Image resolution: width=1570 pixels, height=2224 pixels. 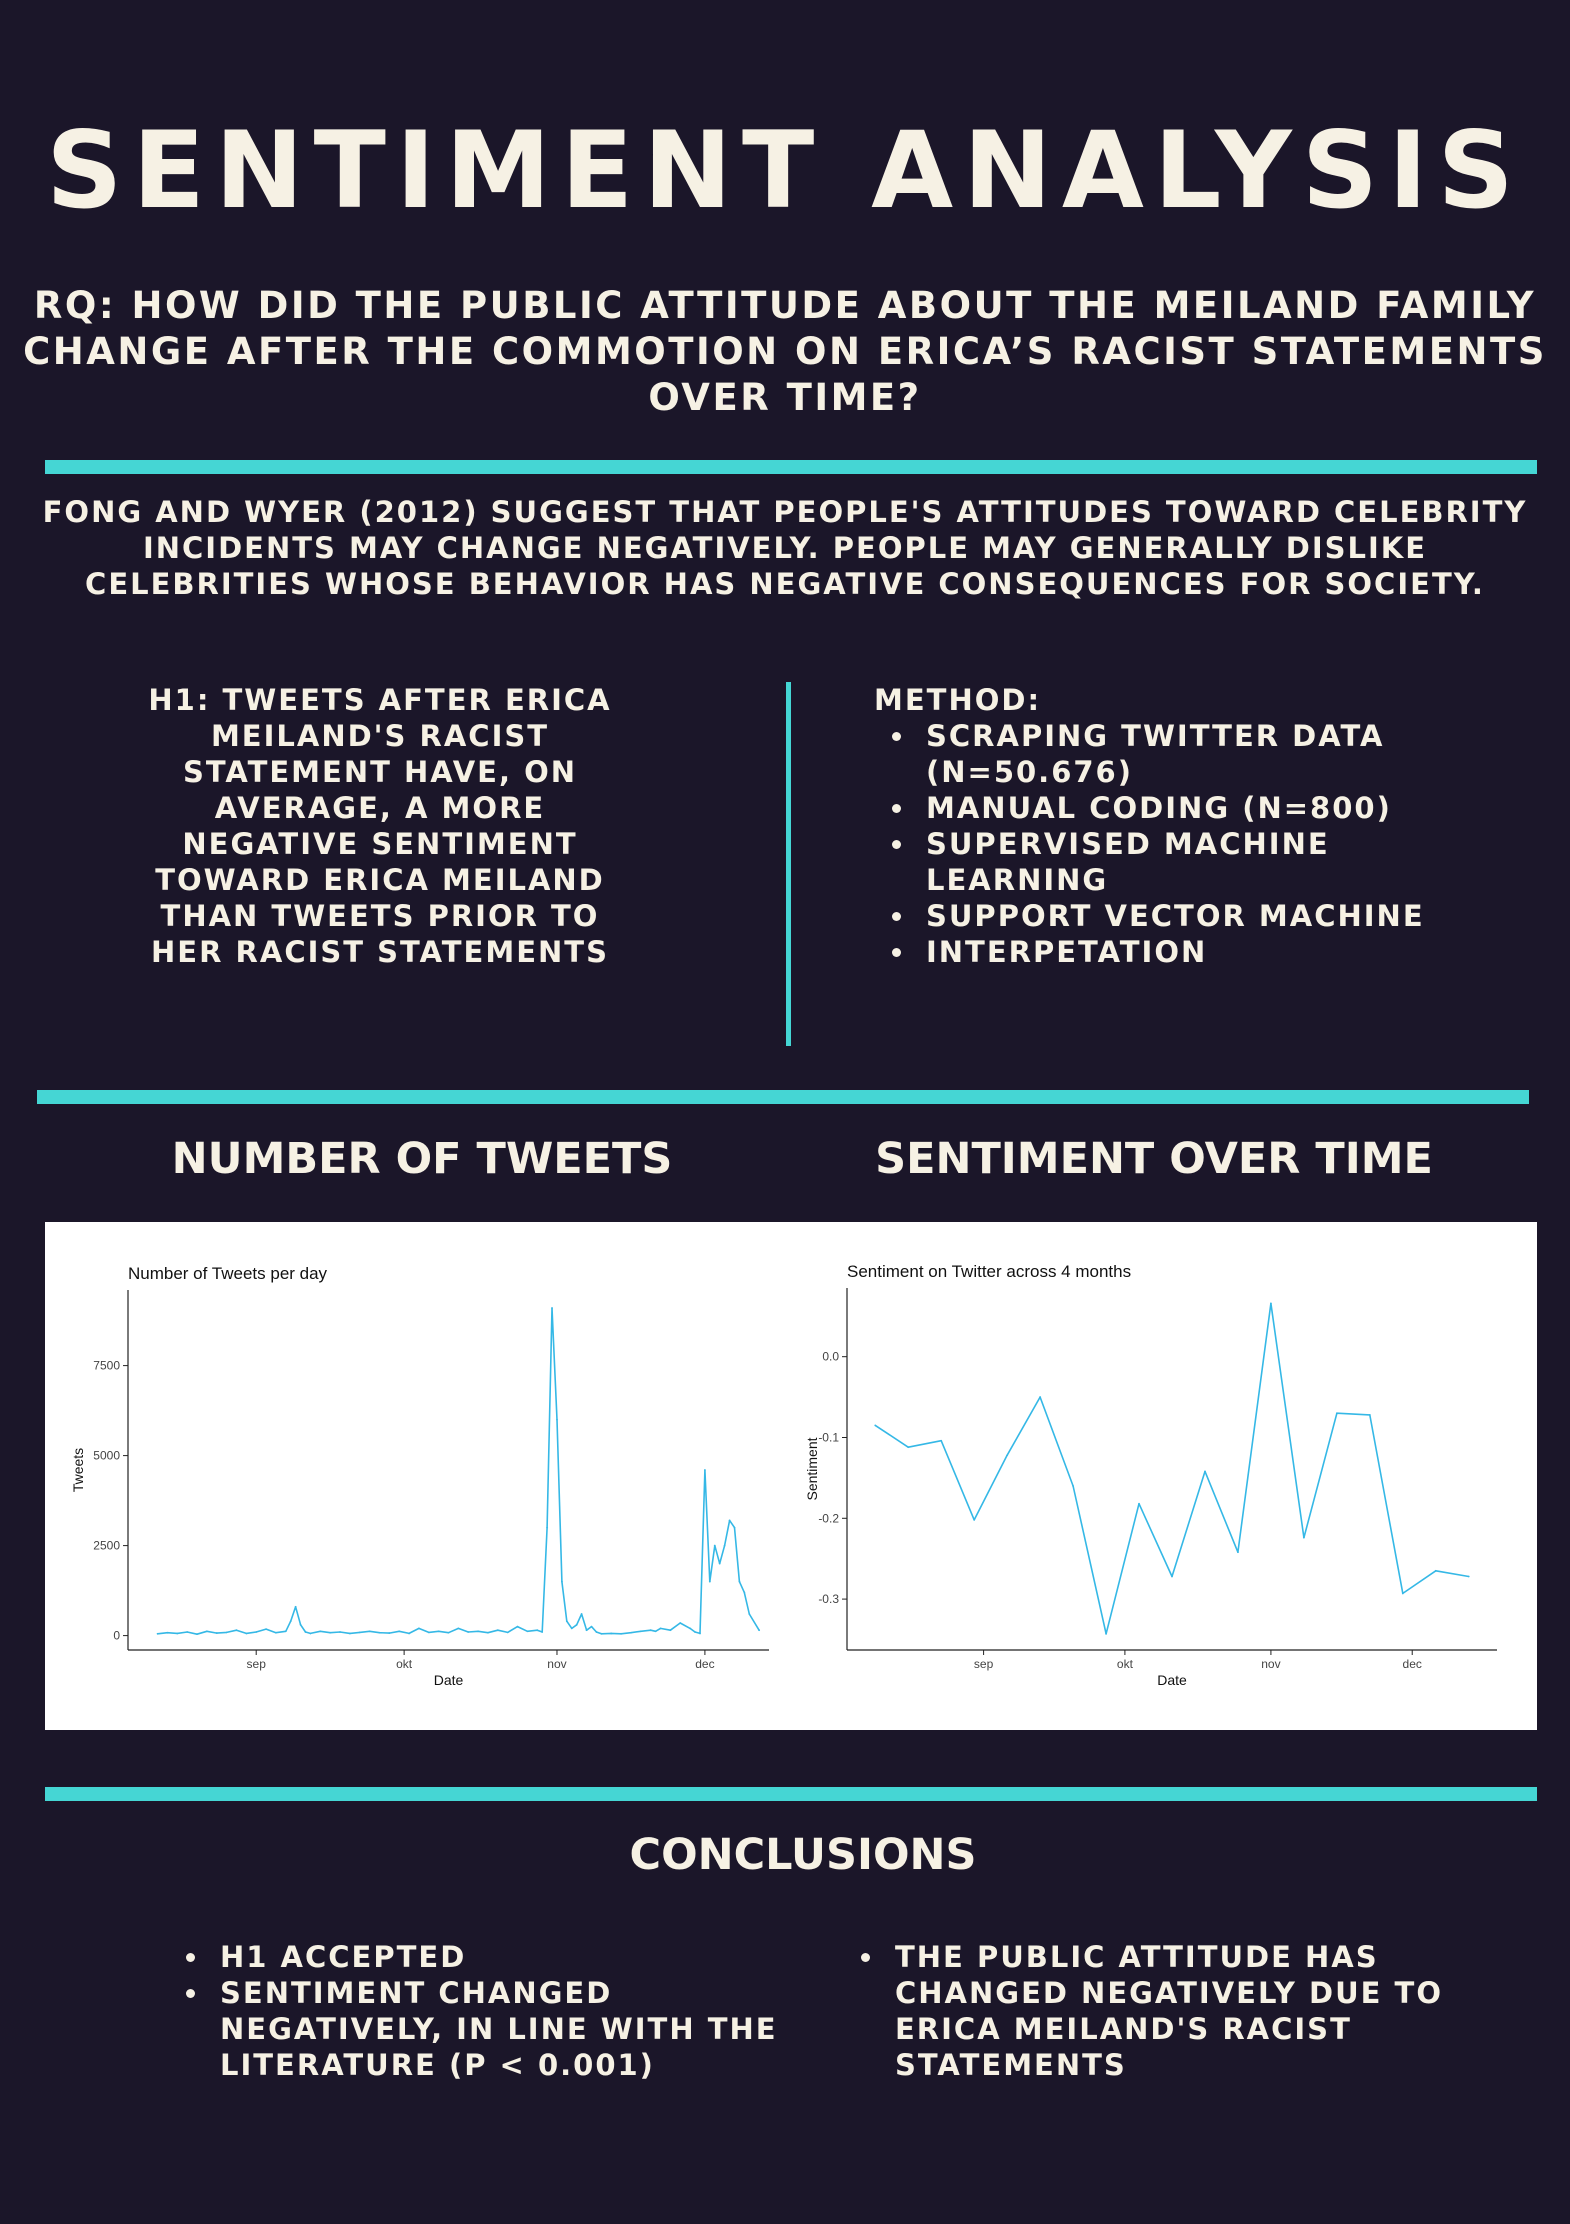 What do you see at coordinates (958, 700) in the screenshot?
I see `method-heading: METHOD:` at bounding box center [958, 700].